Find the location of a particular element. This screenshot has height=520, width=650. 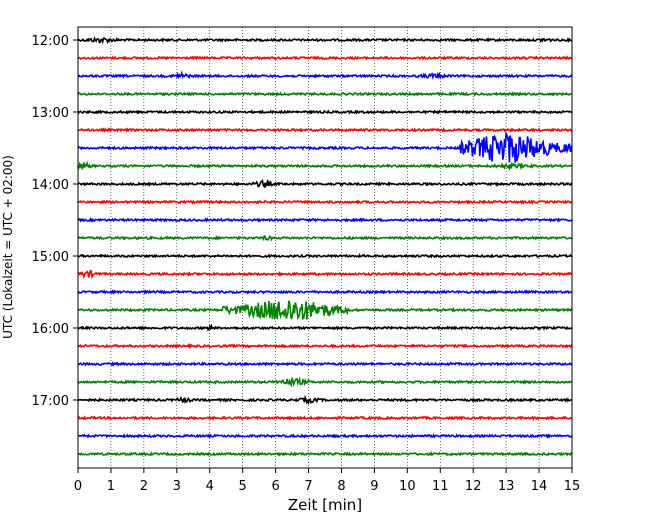

x-tick-label-5: 5 is located at coordinates (243, 486).